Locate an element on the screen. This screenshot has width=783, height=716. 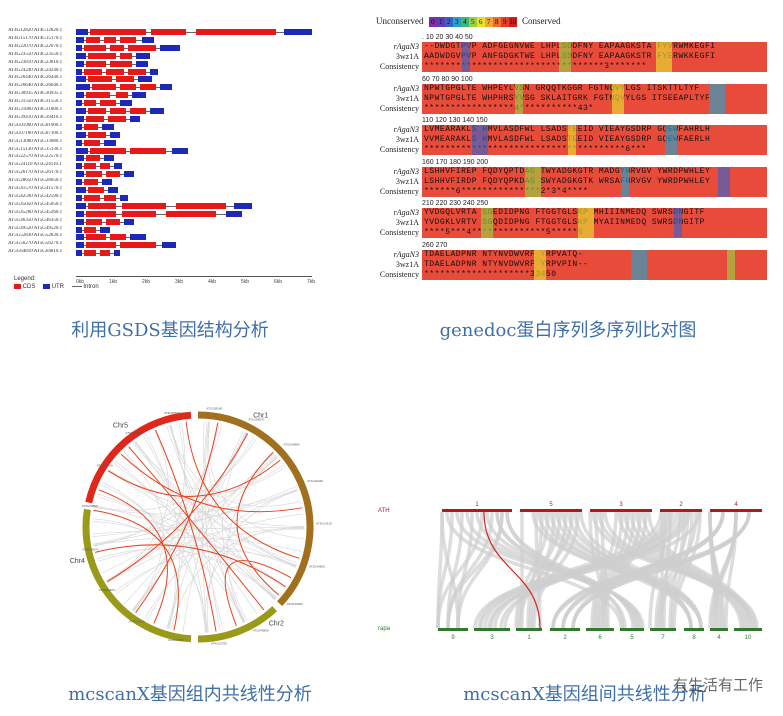
gene-label: AT5G42290 is located at coordinates (105, 465).